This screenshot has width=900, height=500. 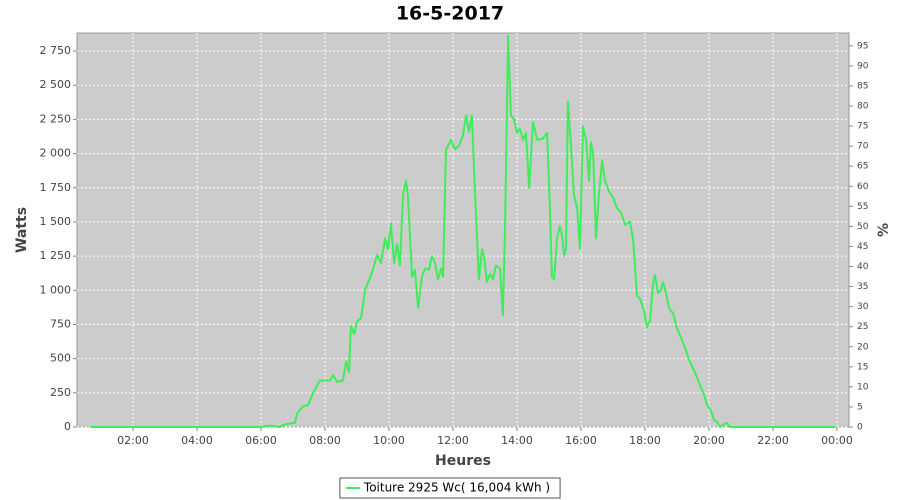 I want to click on y2-tick-label: 10, so click(x=863, y=387).